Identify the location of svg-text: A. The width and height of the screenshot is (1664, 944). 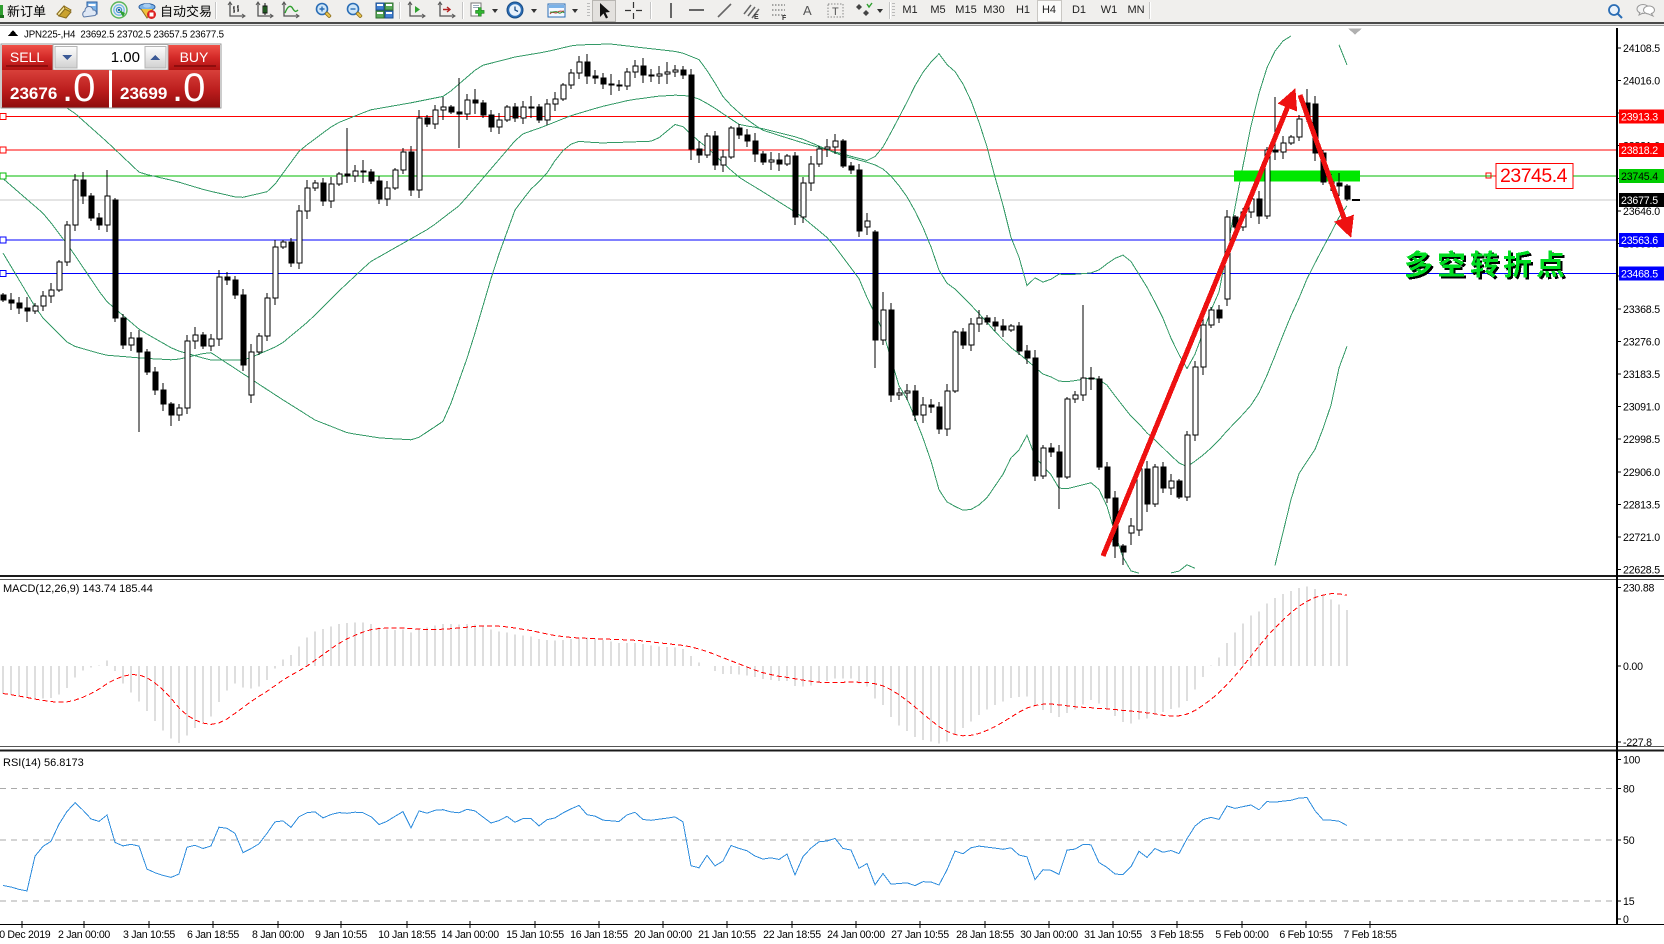
(807, 10).